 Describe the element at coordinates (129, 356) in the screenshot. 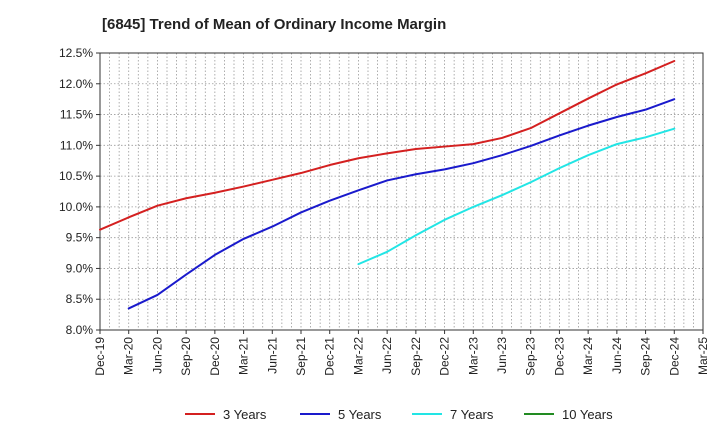

I see `x-tick-label: Mar-20` at that location.